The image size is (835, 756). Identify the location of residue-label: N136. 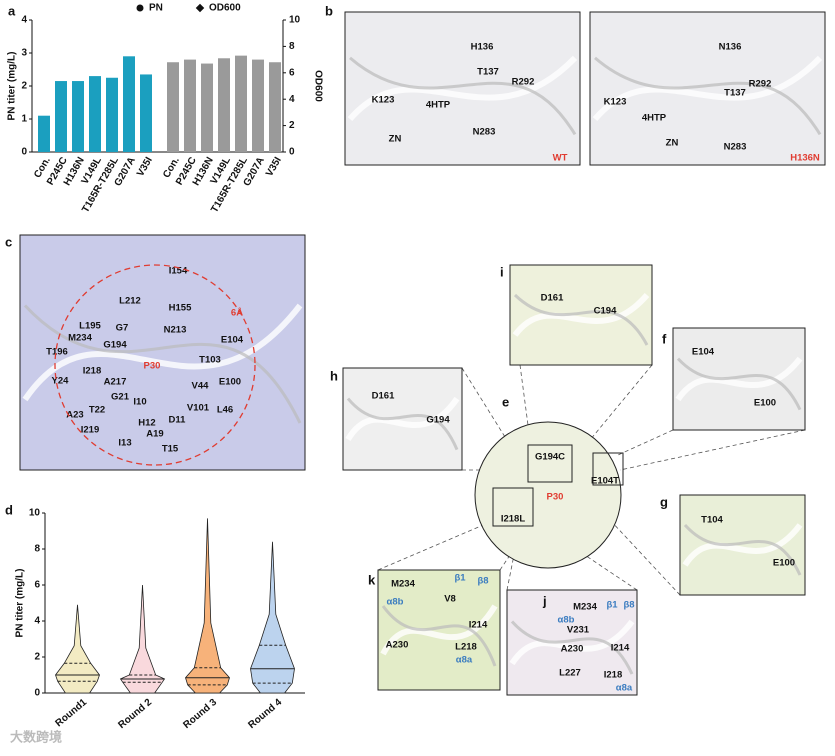
(730, 47).